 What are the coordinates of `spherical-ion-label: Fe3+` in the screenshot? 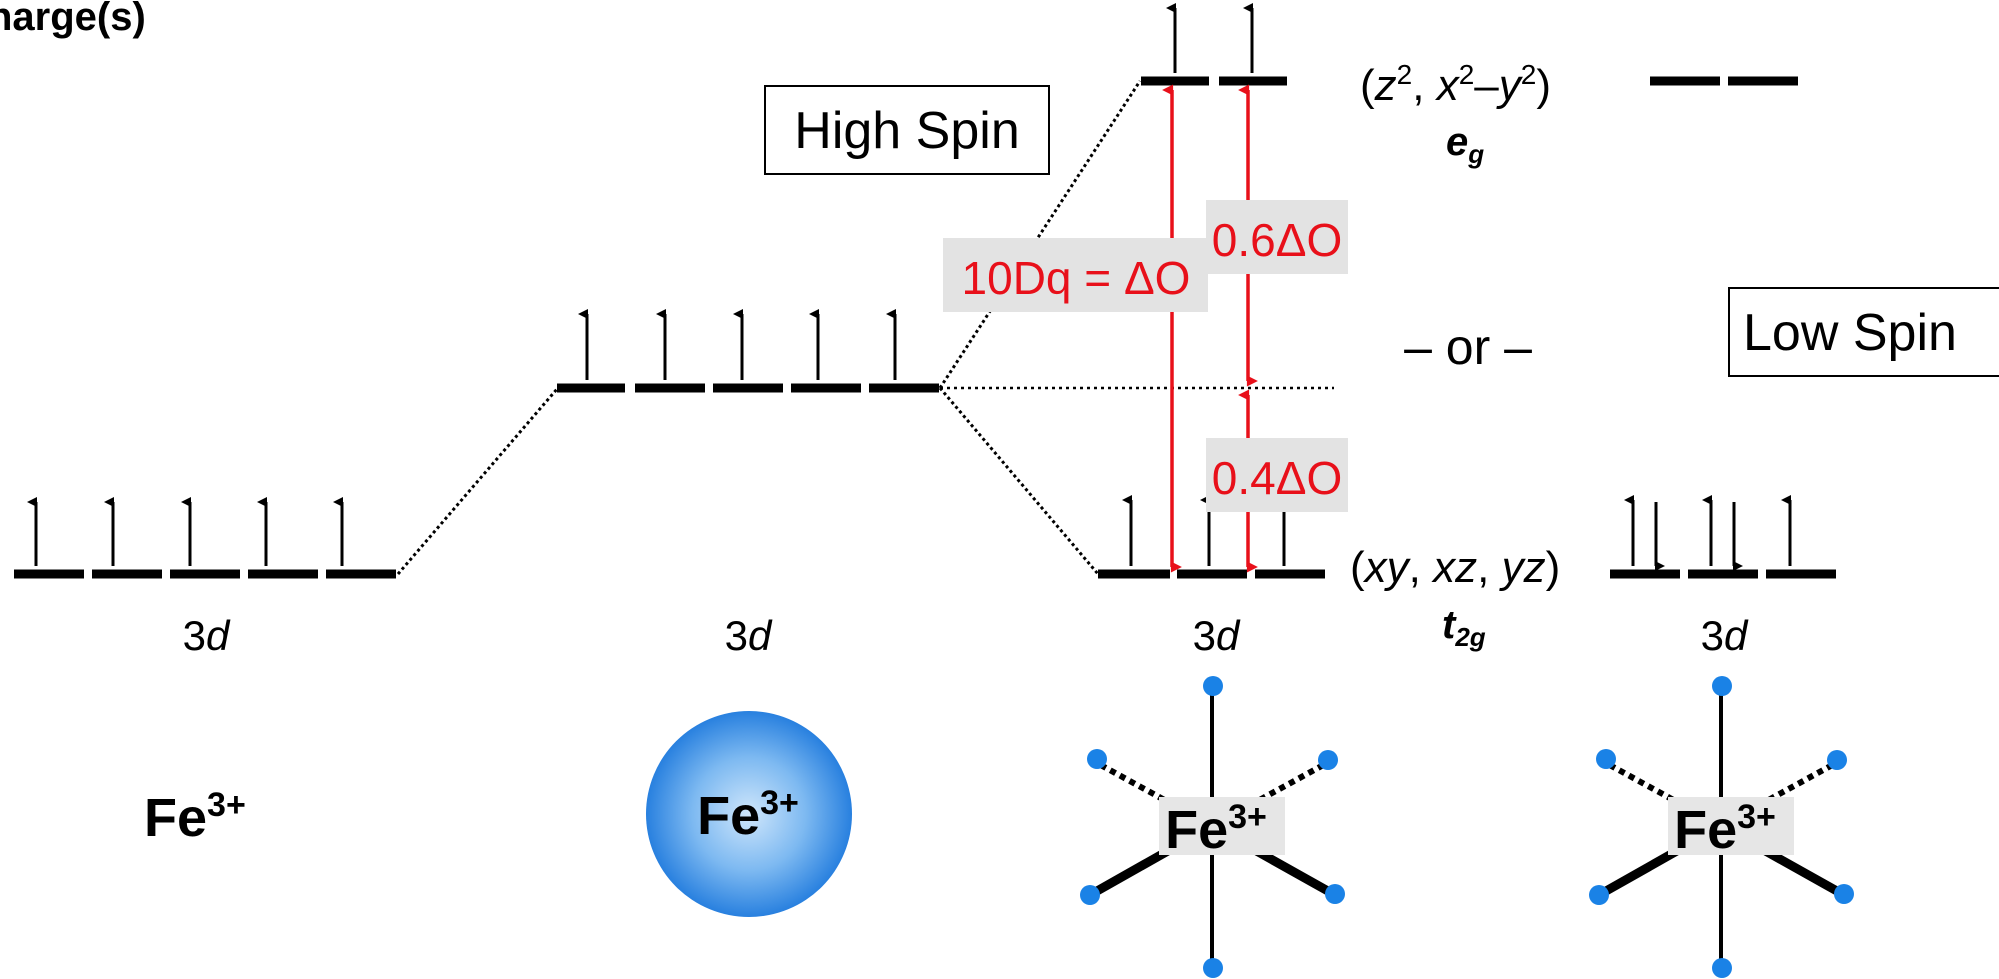 It's located at (748, 815).